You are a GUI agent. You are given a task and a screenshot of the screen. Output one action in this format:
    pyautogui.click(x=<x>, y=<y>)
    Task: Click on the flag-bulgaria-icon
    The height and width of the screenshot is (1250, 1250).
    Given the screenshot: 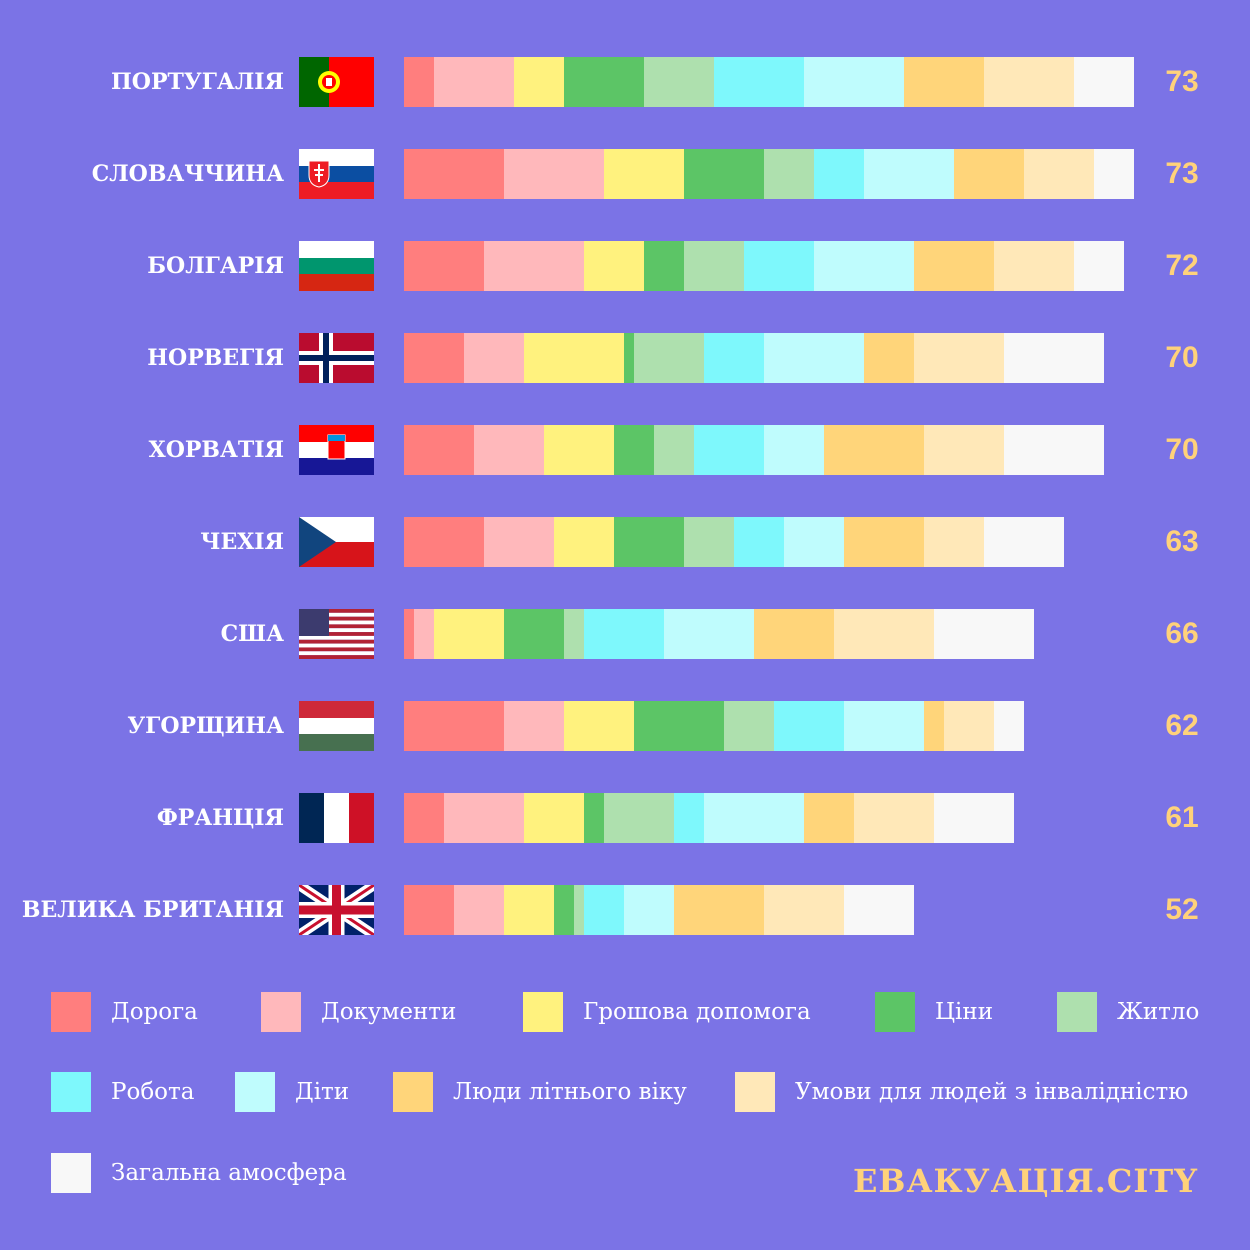 What is the action you would take?
    pyautogui.click(x=336, y=266)
    